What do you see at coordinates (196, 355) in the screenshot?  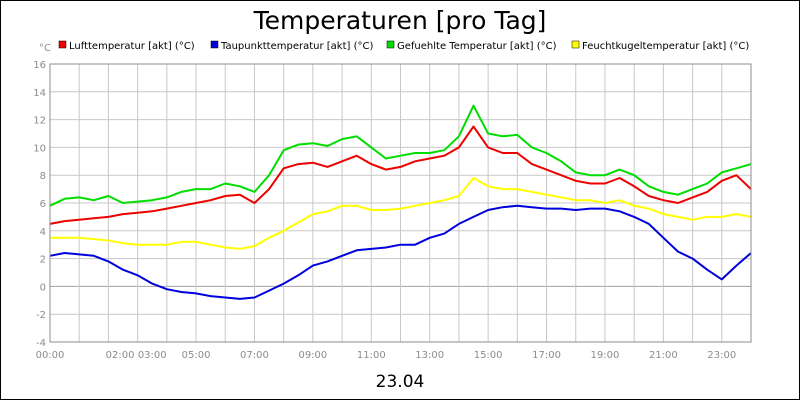 I see `x-tick-label: 05:00` at bounding box center [196, 355].